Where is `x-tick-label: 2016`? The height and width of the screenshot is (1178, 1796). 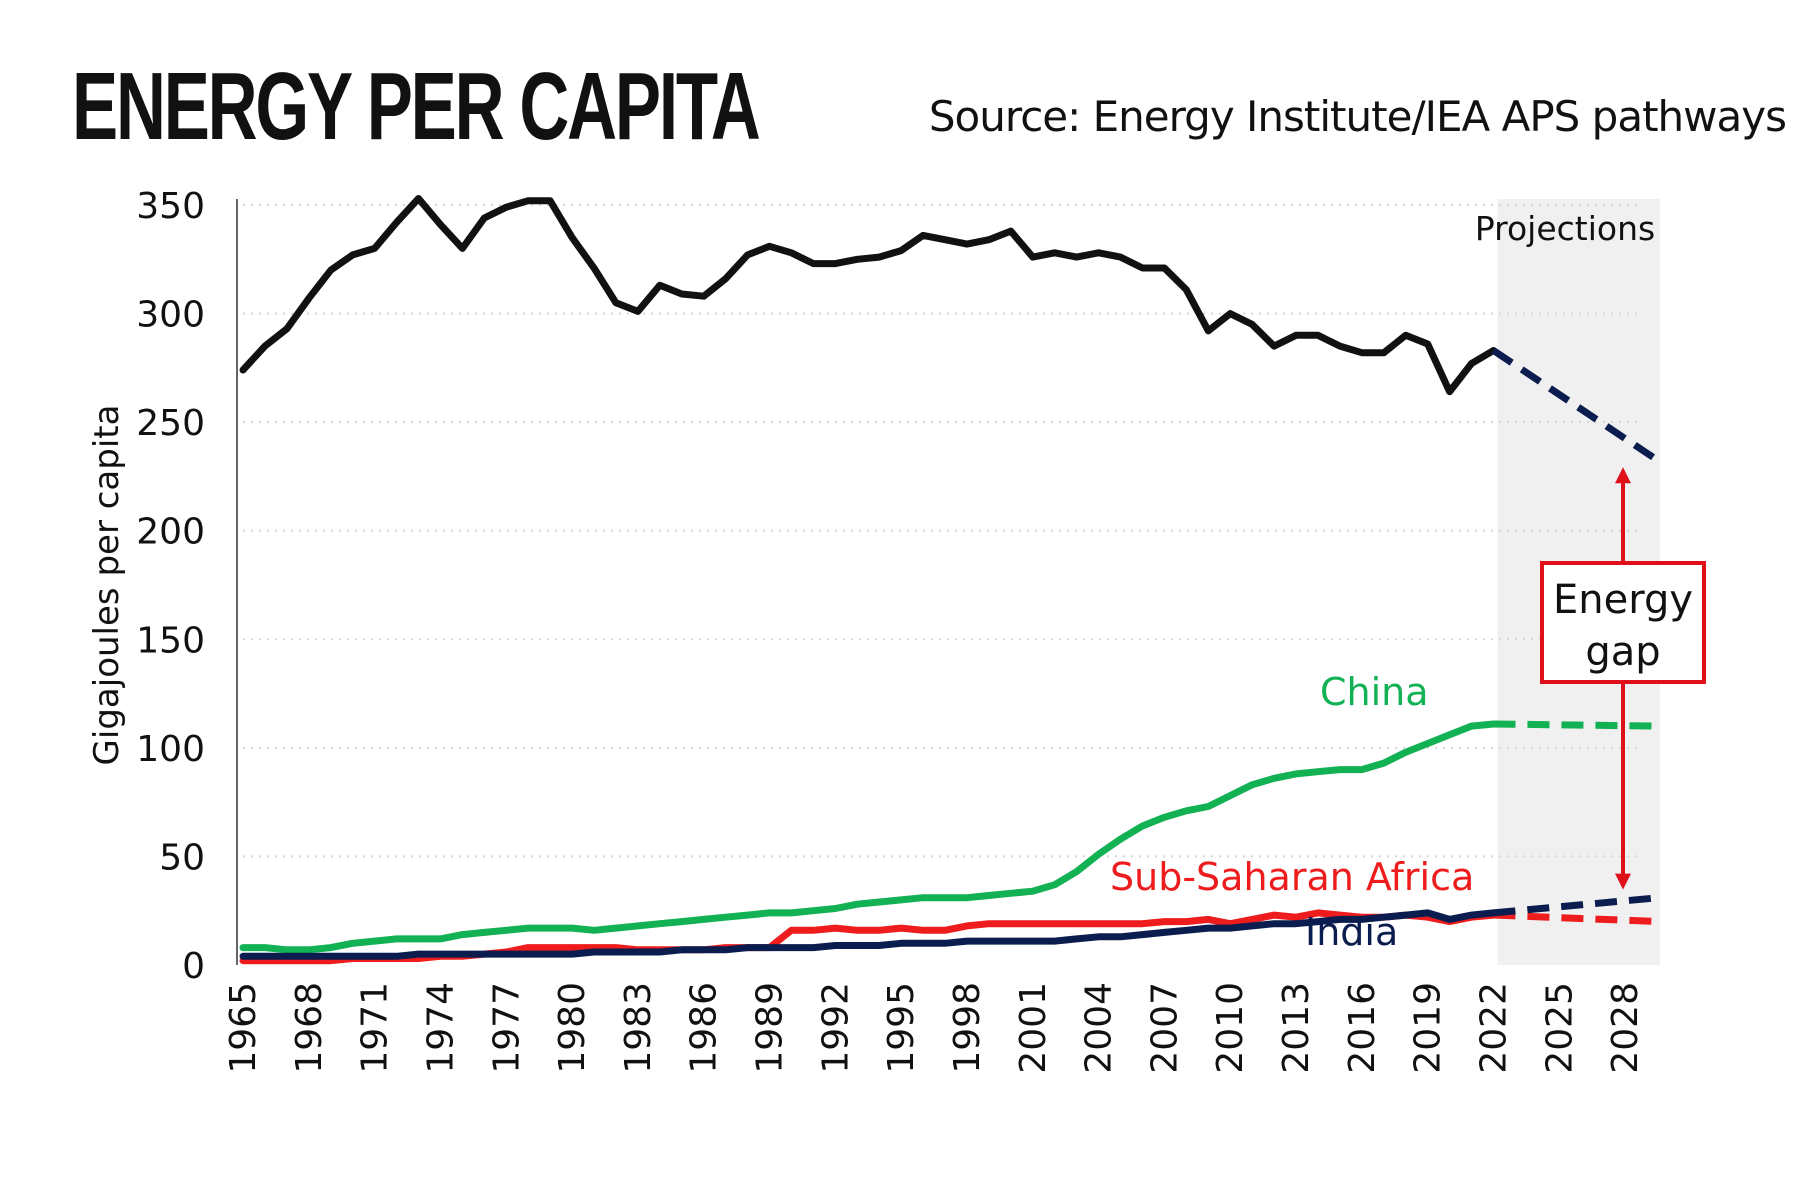 x-tick-label: 2016 is located at coordinates (1362, 1028).